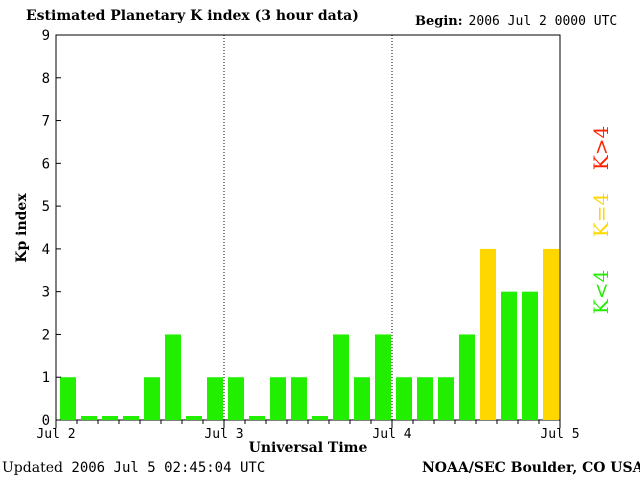 Image resolution: width=640 pixels, height=480 pixels. I want to click on updated-value: 2006 Jul 5 02:45:04 UTC, so click(168, 468).